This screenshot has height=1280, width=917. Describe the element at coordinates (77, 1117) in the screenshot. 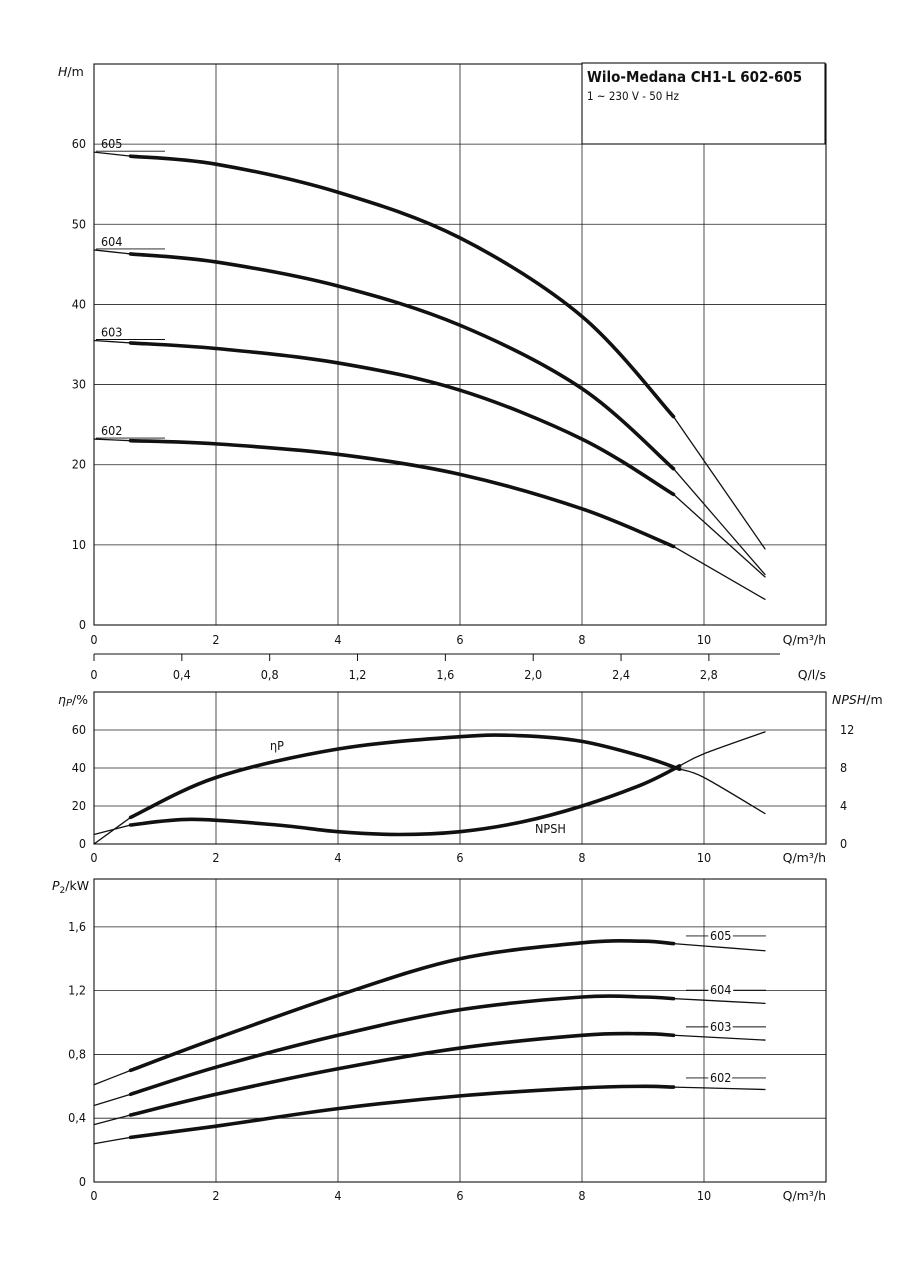

I see `y-tick-label: 0,4` at that location.